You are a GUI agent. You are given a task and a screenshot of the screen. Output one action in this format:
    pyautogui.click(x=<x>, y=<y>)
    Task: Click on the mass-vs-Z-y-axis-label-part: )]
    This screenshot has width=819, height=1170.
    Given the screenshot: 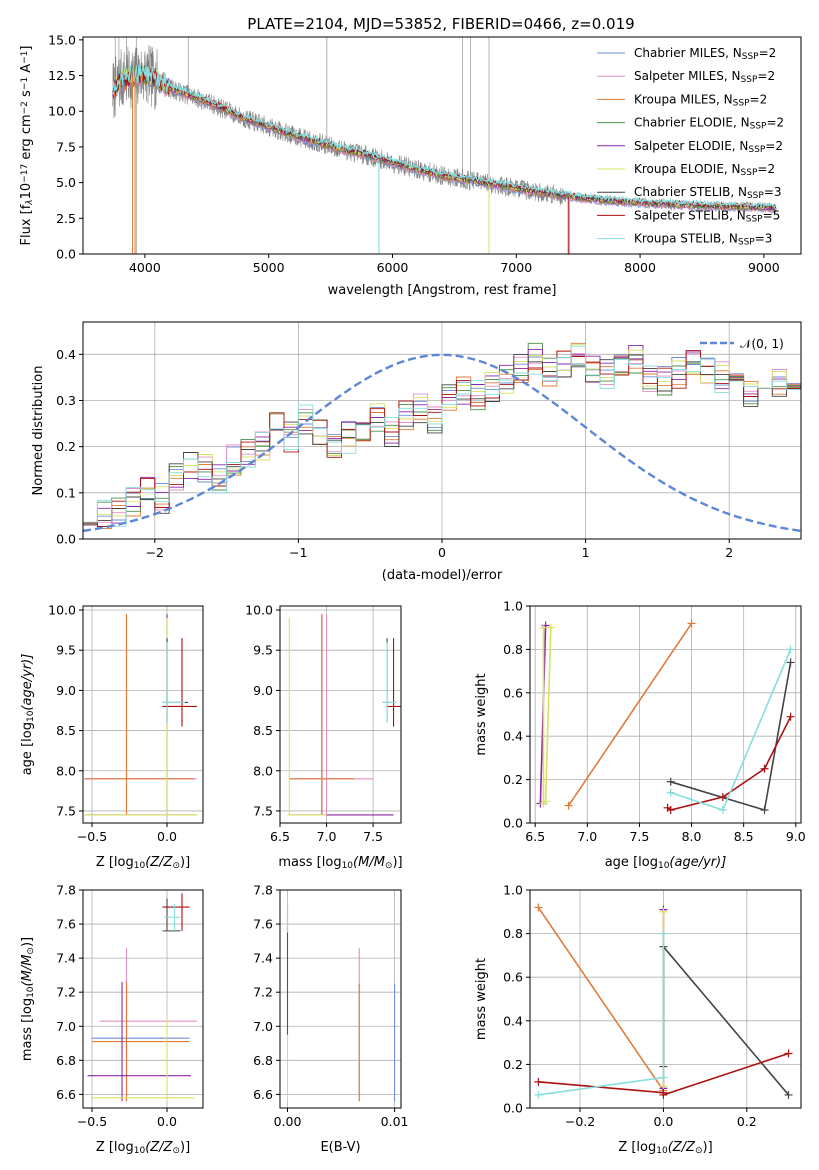 What is the action you would take?
    pyautogui.click(x=27, y=942)
    